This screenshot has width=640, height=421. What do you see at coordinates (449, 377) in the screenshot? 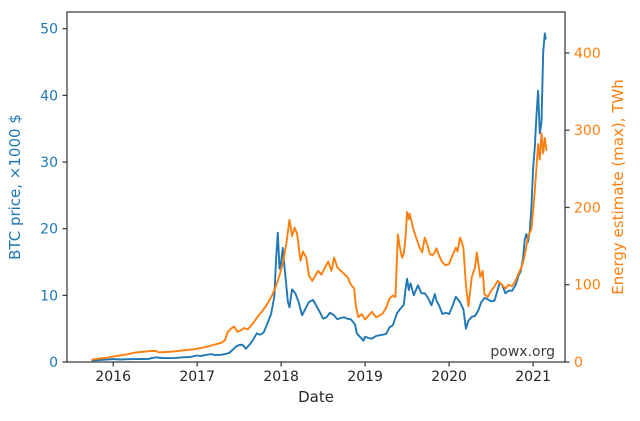
I see `x-tick-label: 2020` at bounding box center [449, 377].